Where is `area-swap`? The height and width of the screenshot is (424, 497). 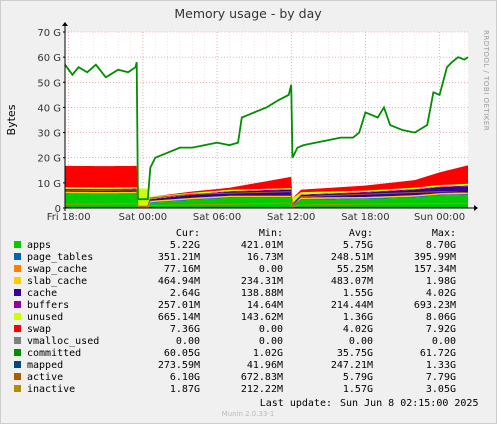
area-swap is located at coordinates (266, 182).